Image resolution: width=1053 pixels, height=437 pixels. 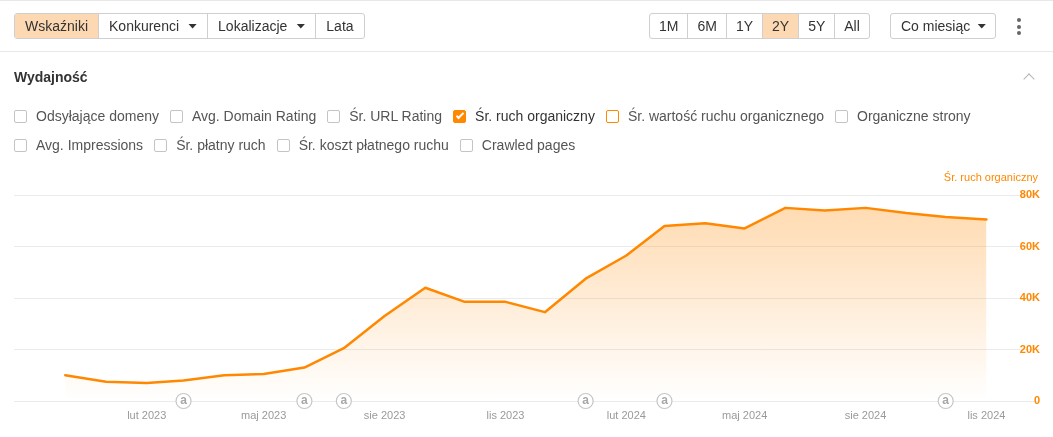 I want to click on x-tick-label: lis 2023, so click(x=505, y=414).